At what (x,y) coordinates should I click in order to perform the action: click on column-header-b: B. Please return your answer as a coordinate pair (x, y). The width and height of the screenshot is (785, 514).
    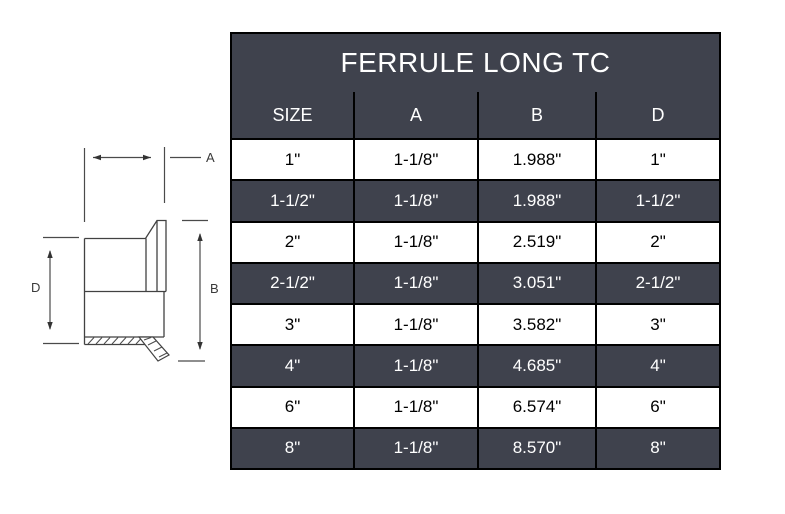
    Looking at the image, I should click on (536, 115).